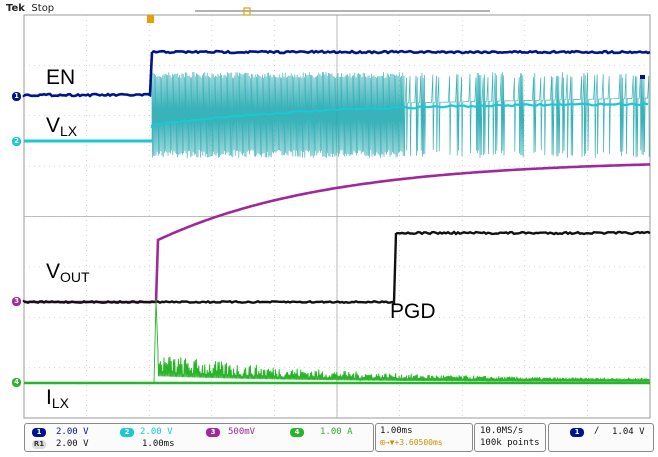 Image resolution: width=658 pixels, height=457 pixels. What do you see at coordinates (39, 444) in the screenshot?
I see `math-badge: R1` at bounding box center [39, 444].